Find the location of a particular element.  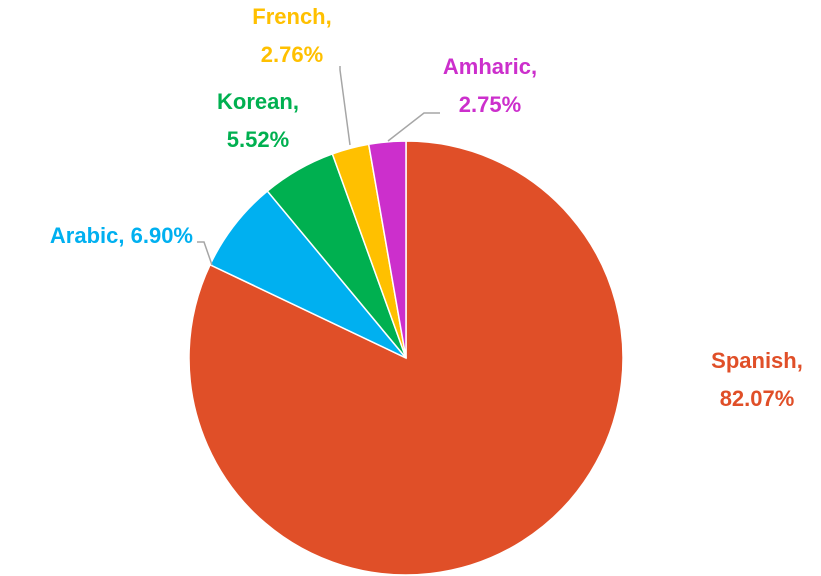

data-label-line: Korean, is located at coordinates (258, 101).